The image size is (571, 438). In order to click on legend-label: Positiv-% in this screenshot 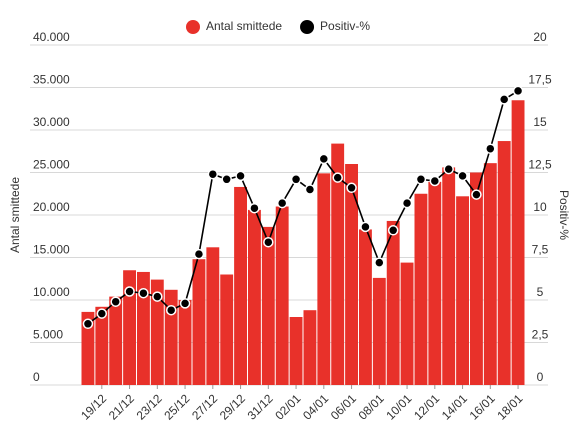, I will do `click(345, 26)`.